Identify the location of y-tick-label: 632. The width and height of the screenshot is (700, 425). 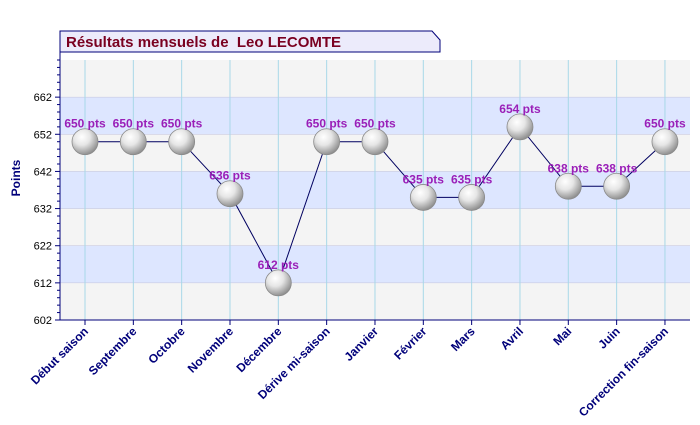
(43, 210).